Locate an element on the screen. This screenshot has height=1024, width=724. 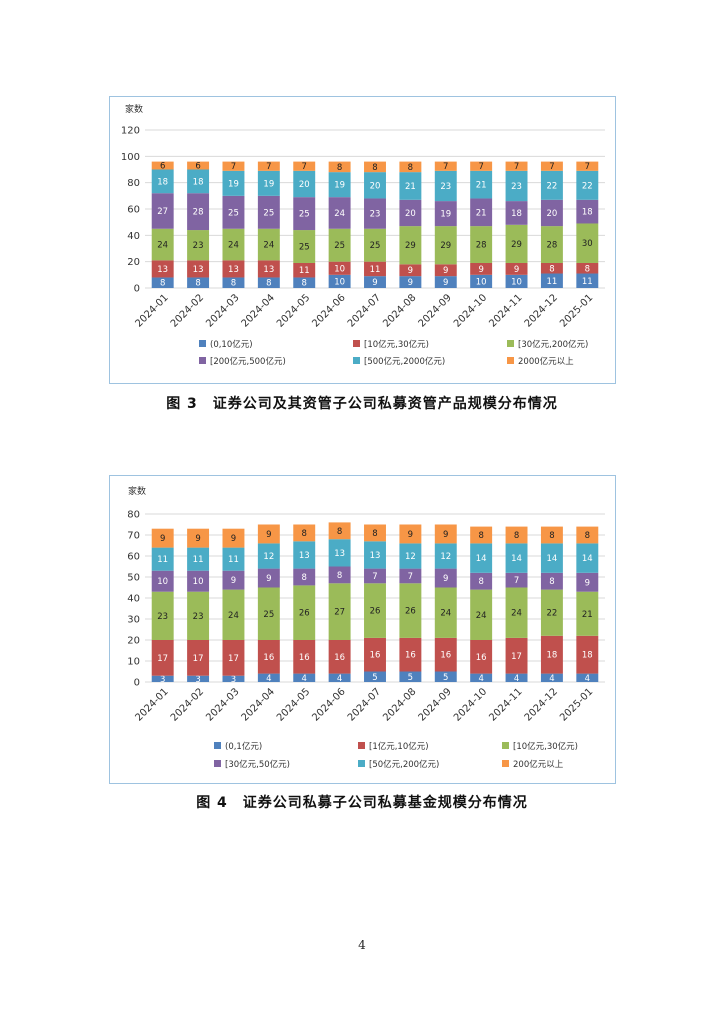
y-tick-label: 60 is located at coordinates (133, 210).